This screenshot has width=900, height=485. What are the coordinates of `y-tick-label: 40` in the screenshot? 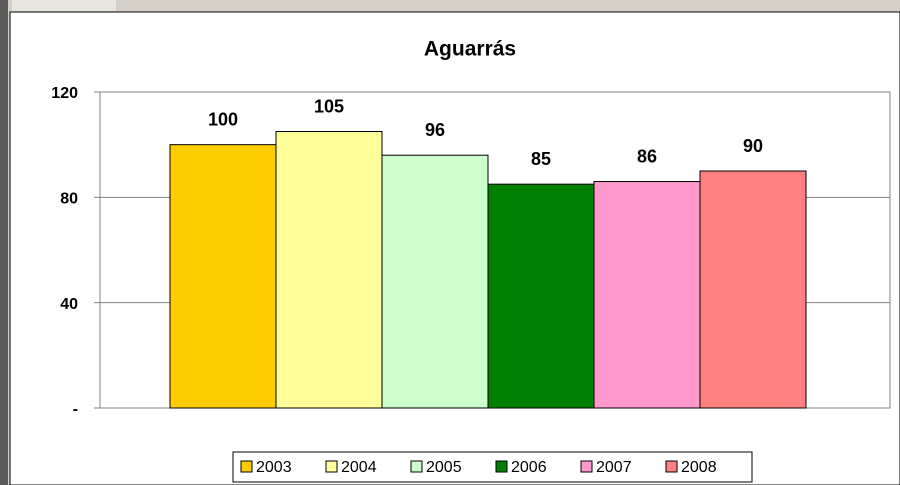 It's located at (69, 304).